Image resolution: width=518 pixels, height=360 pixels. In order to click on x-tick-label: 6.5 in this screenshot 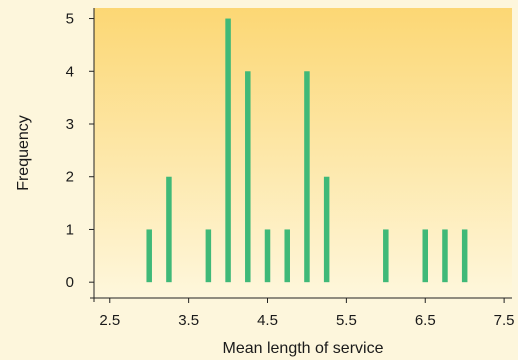, I will do `click(425, 320)`.